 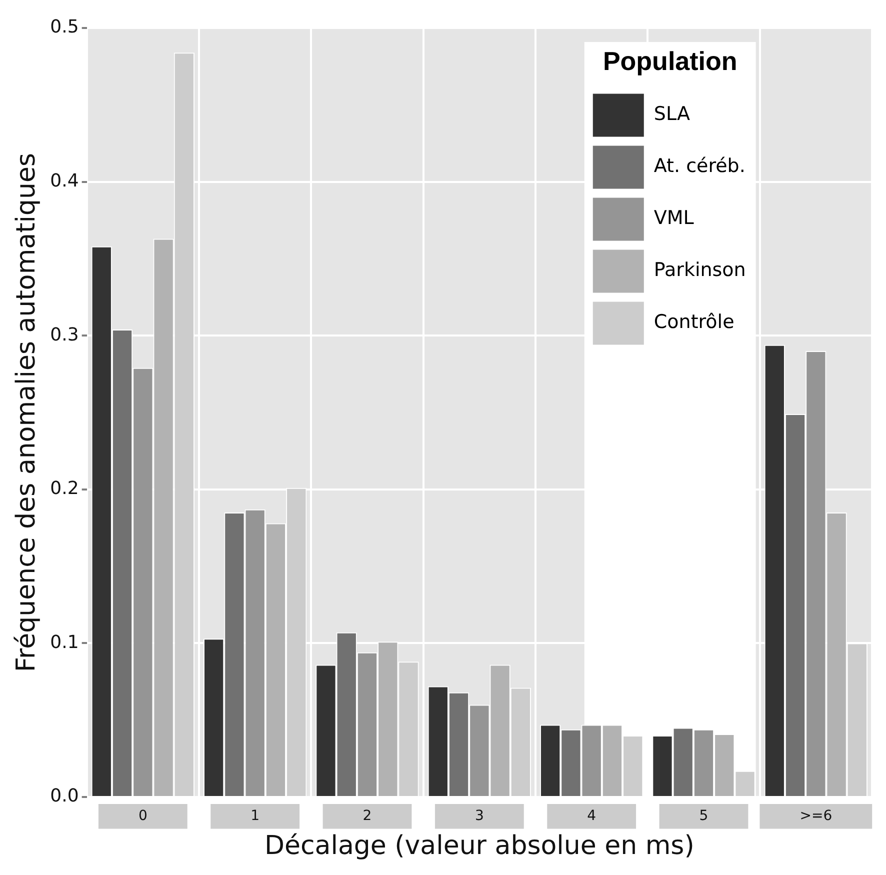 What do you see at coordinates (670, 61) in the screenshot?
I see `legend-title: Population` at bounding box center [670, 61].